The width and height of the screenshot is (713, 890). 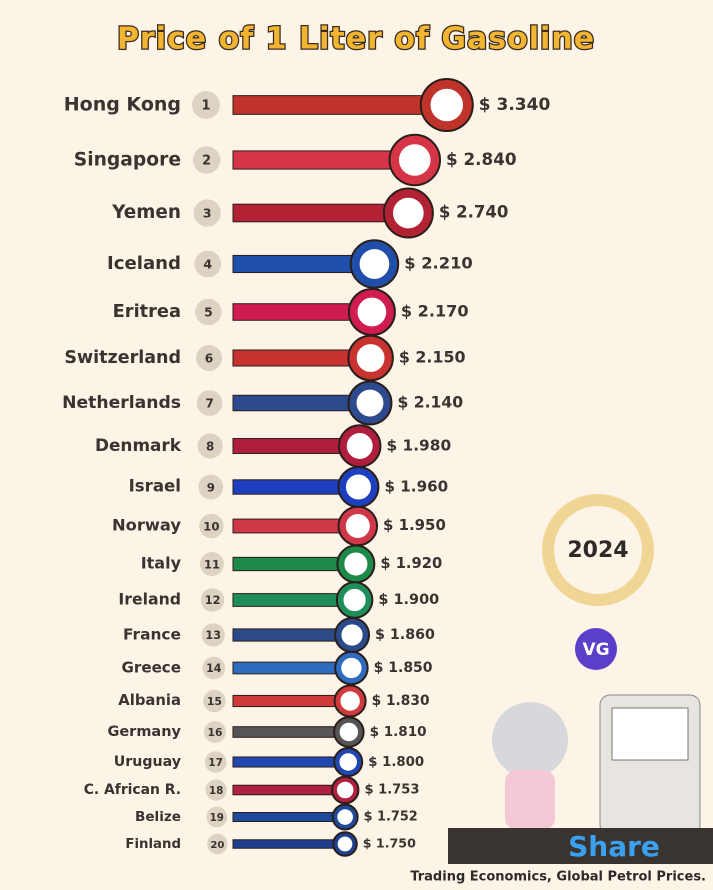 I want to click on logo-circle, so click(x=596, y=649).